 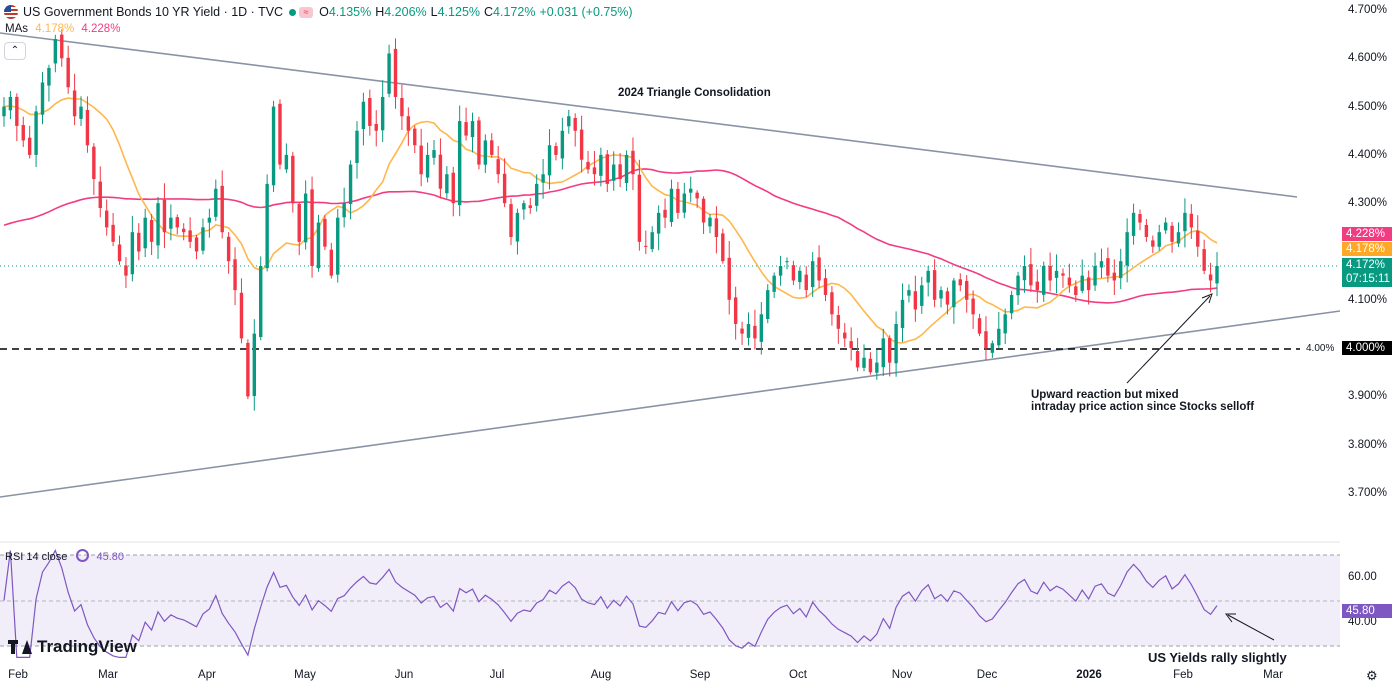 I want to click on triangle-annotation: 2024 Triangle Consolidation, so click(x=694, y=93).